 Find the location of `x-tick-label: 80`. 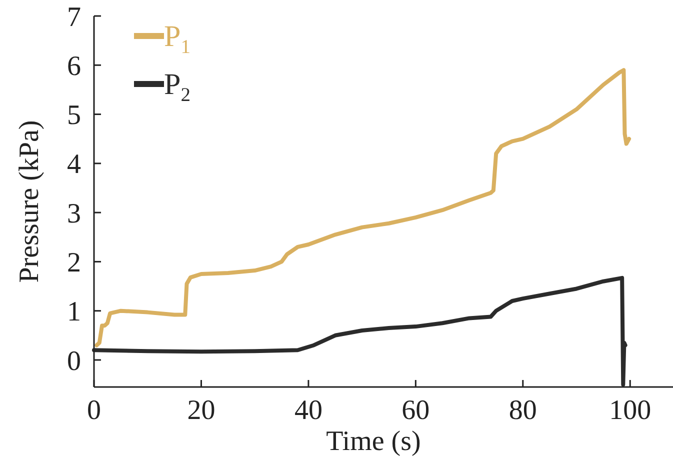

x-tick-label: 80 is located at coordinates (522, 410).